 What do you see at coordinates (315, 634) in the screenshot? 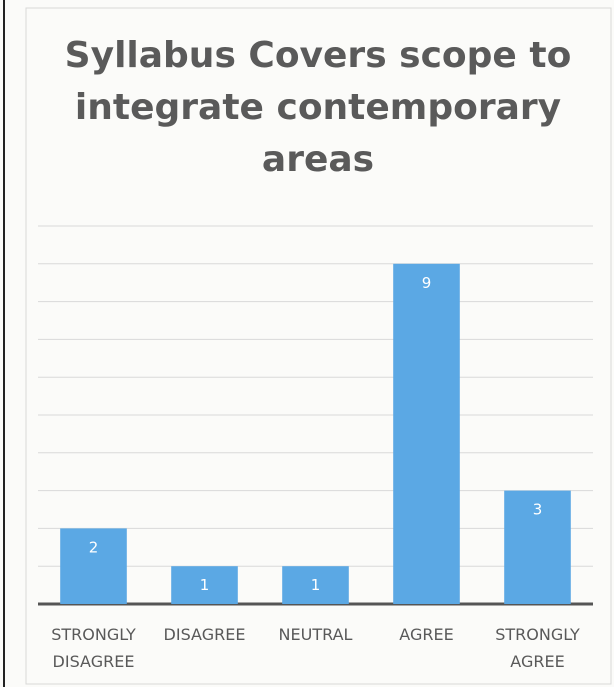
I see `x-tick-label: NEUTRAL` at bounding box center [315, 634].